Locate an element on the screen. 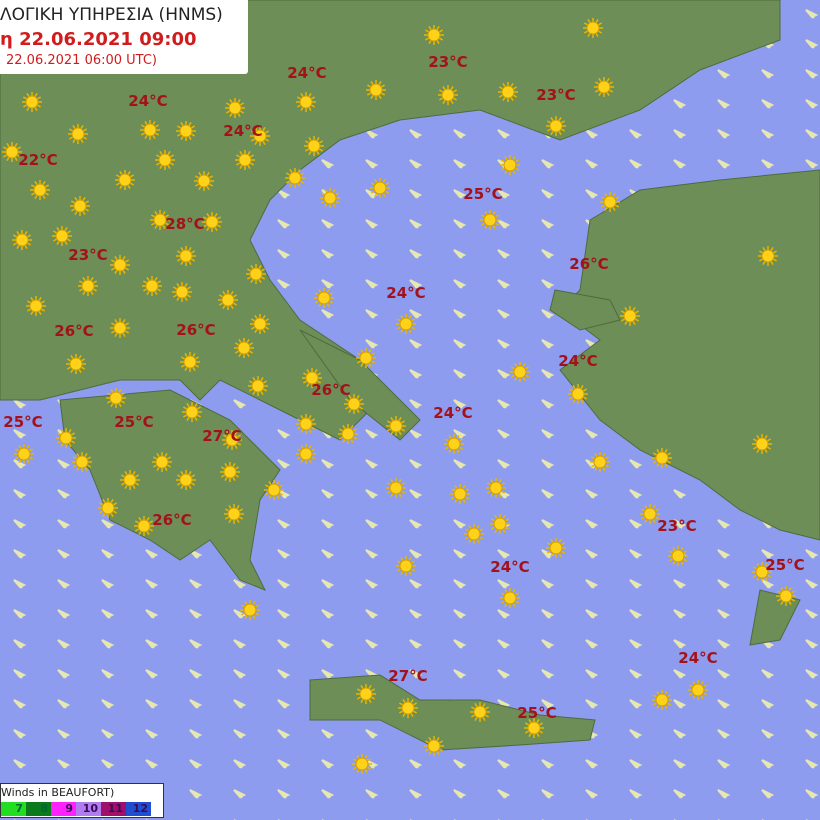  base-time: 22.06.2021 06:00 UTC) is located at coordinates (82, 60).